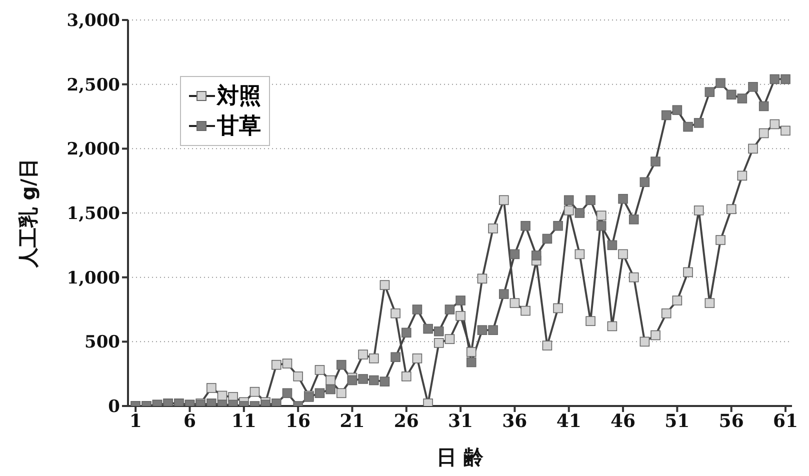  What do you see at coordinates (93, 85) in the screenshot?
I see `y-tick-label: 2,500` at bounding box center [93, 85].